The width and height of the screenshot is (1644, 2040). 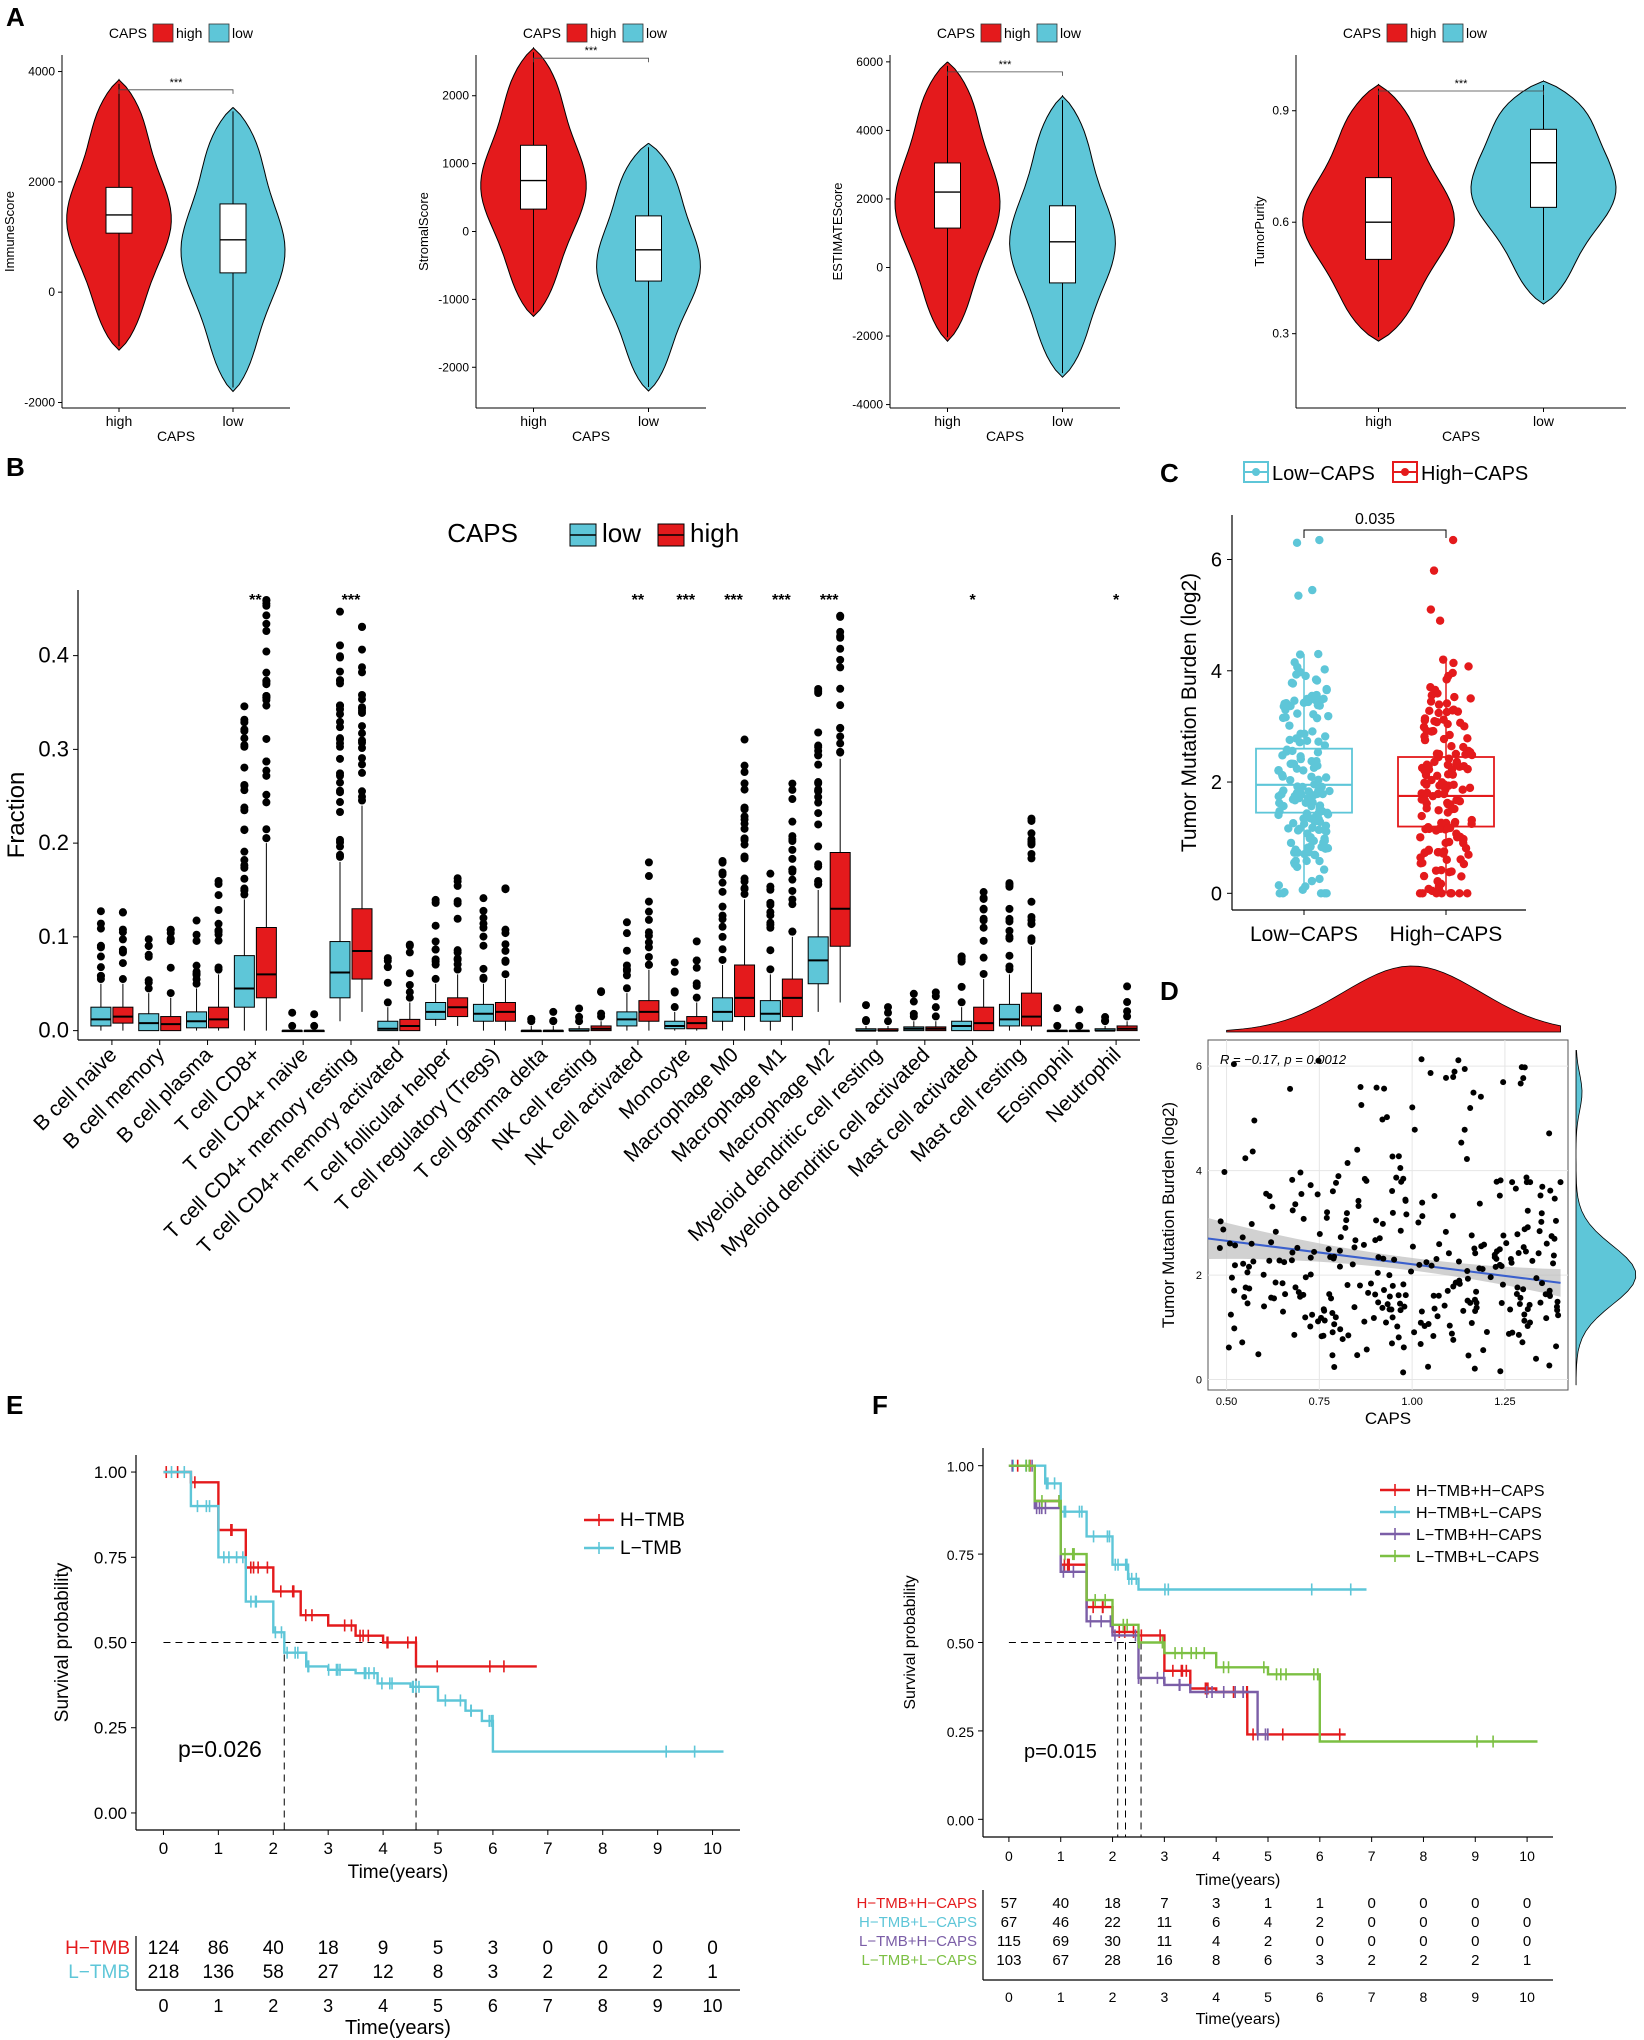 What do you see at coordinates (1009, 1941) in the screenshot?
I see `risk-table-value: 115` at bounding box center [1009, 1941].